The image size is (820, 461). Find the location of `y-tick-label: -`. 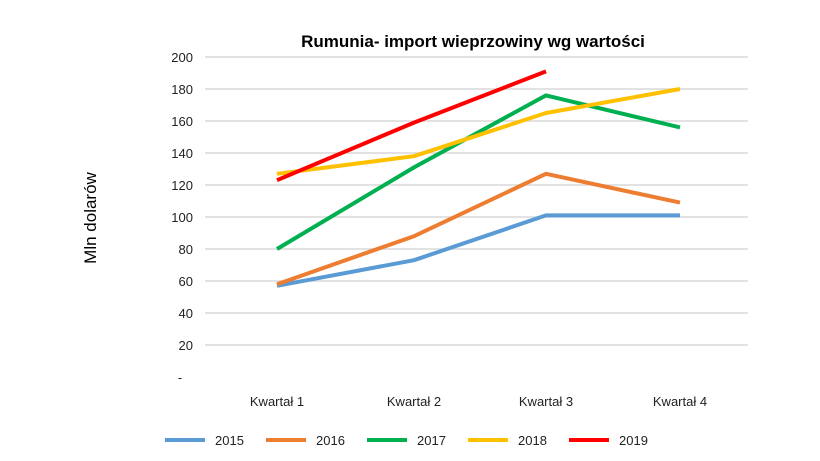

y-tick-label: - is located at coordinates (180, 377).